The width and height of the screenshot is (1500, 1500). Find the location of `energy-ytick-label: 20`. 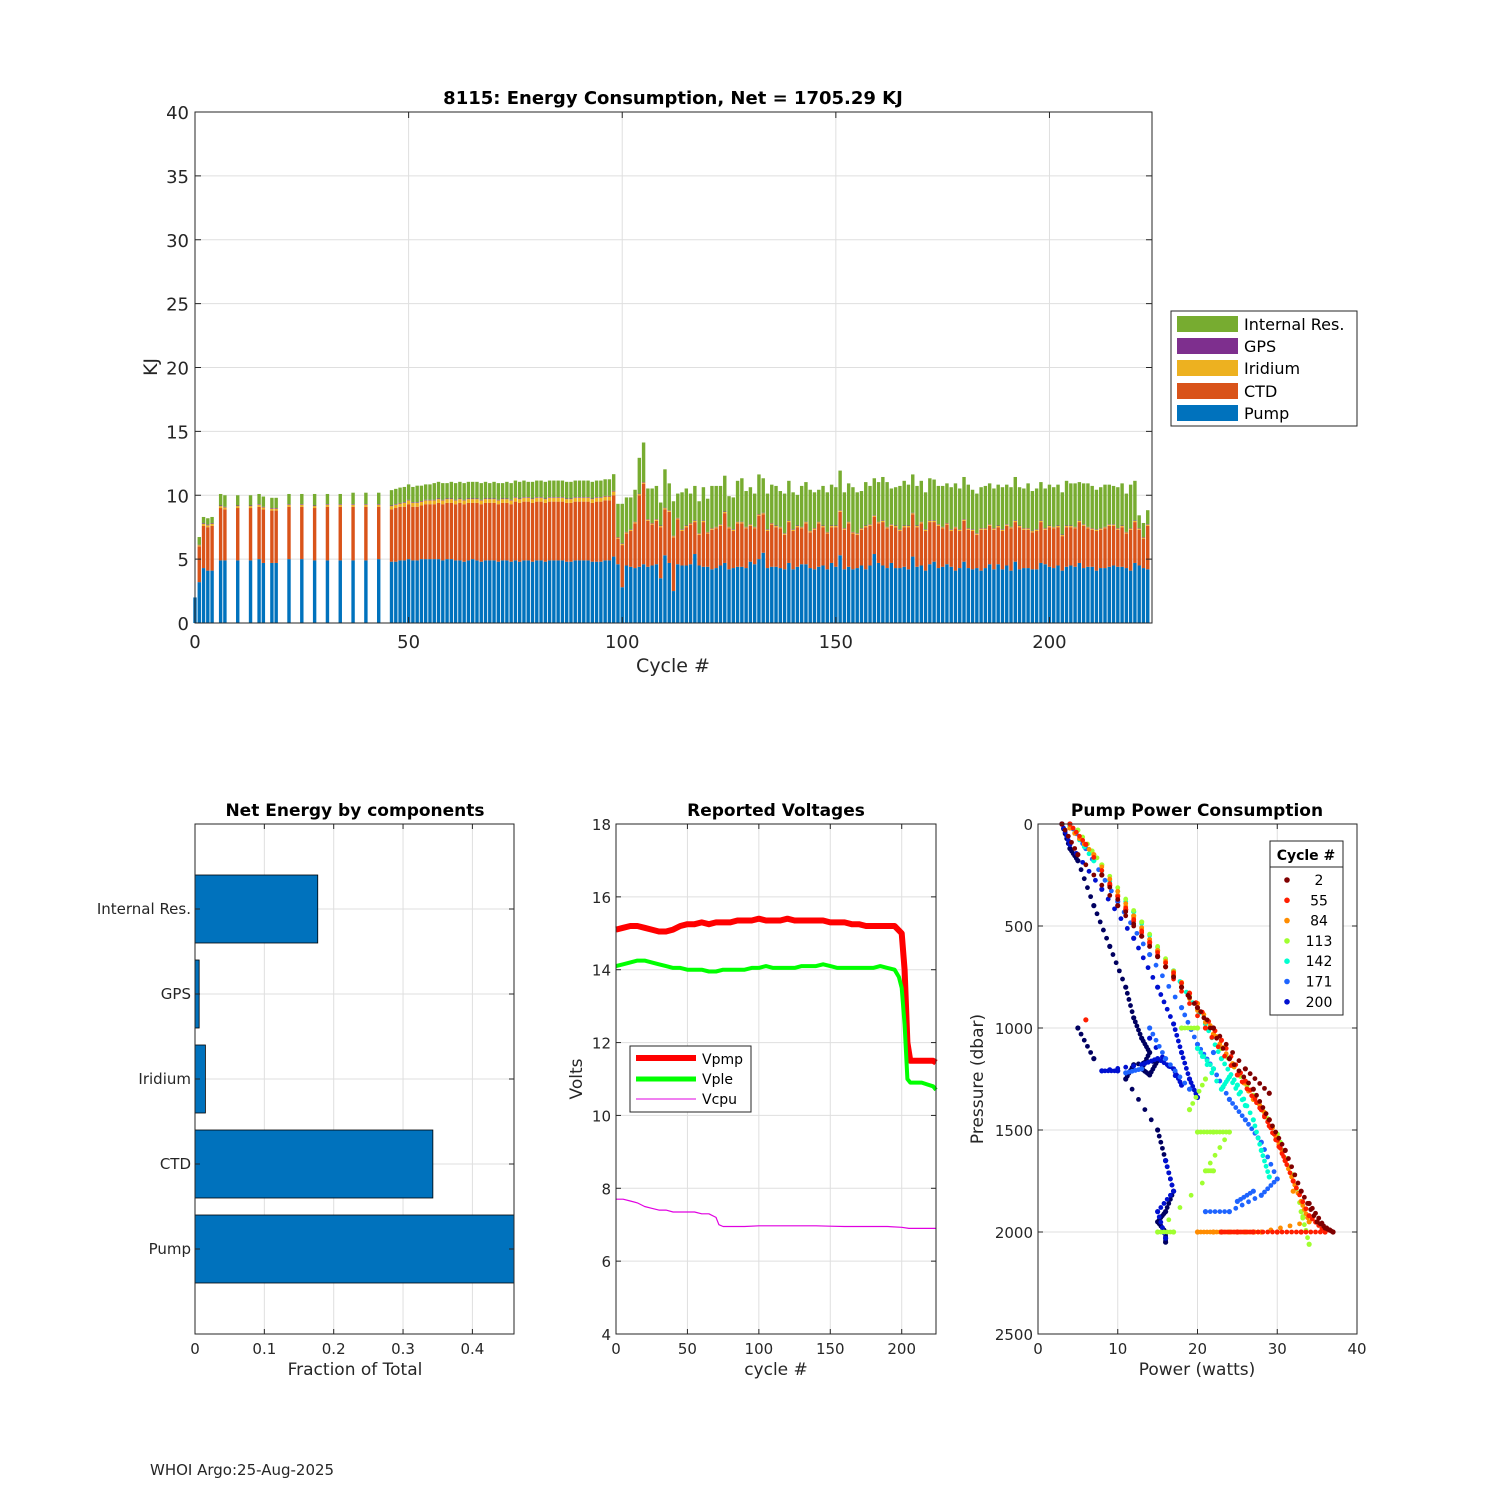

energy-ytick-label: 20 is located at coordinates (177, 369).